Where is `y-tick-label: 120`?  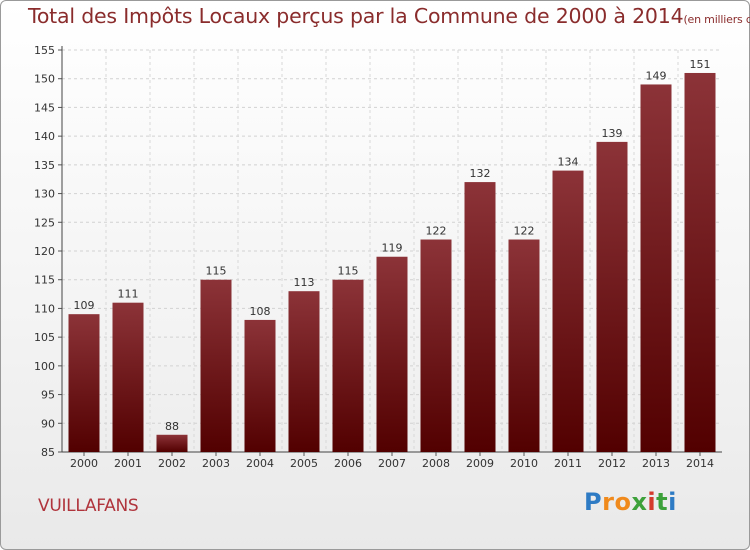 y-tick-label: 120 is located at coordinates (44, 251).